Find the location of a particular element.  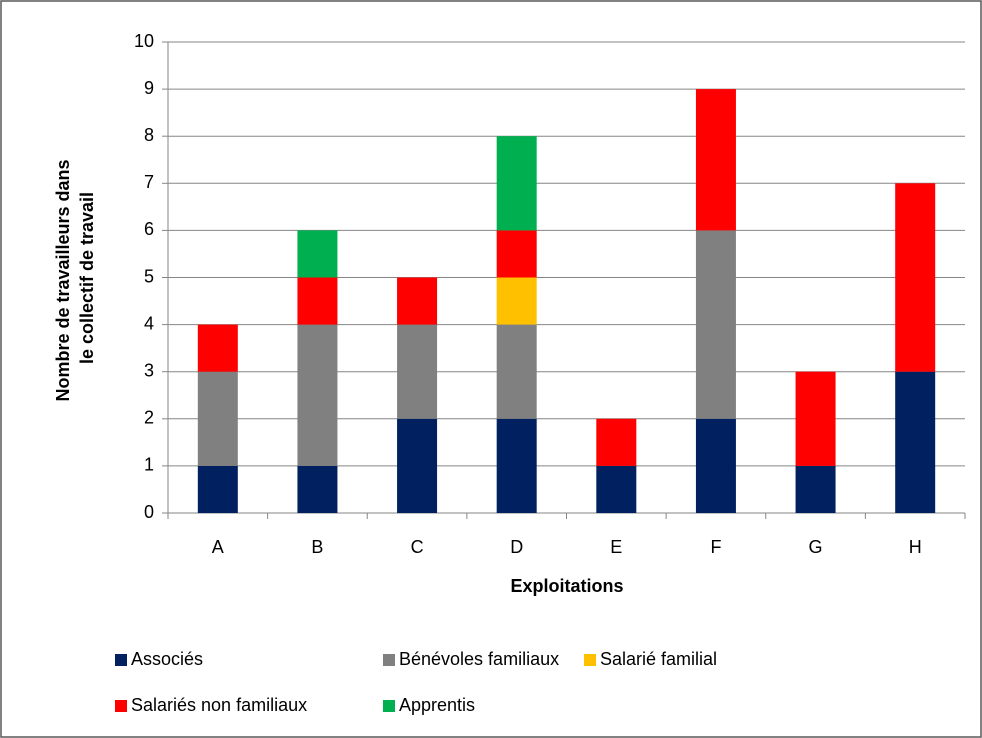

legend-label: Bénévoles familiaux is located at coordinates (479, 659).